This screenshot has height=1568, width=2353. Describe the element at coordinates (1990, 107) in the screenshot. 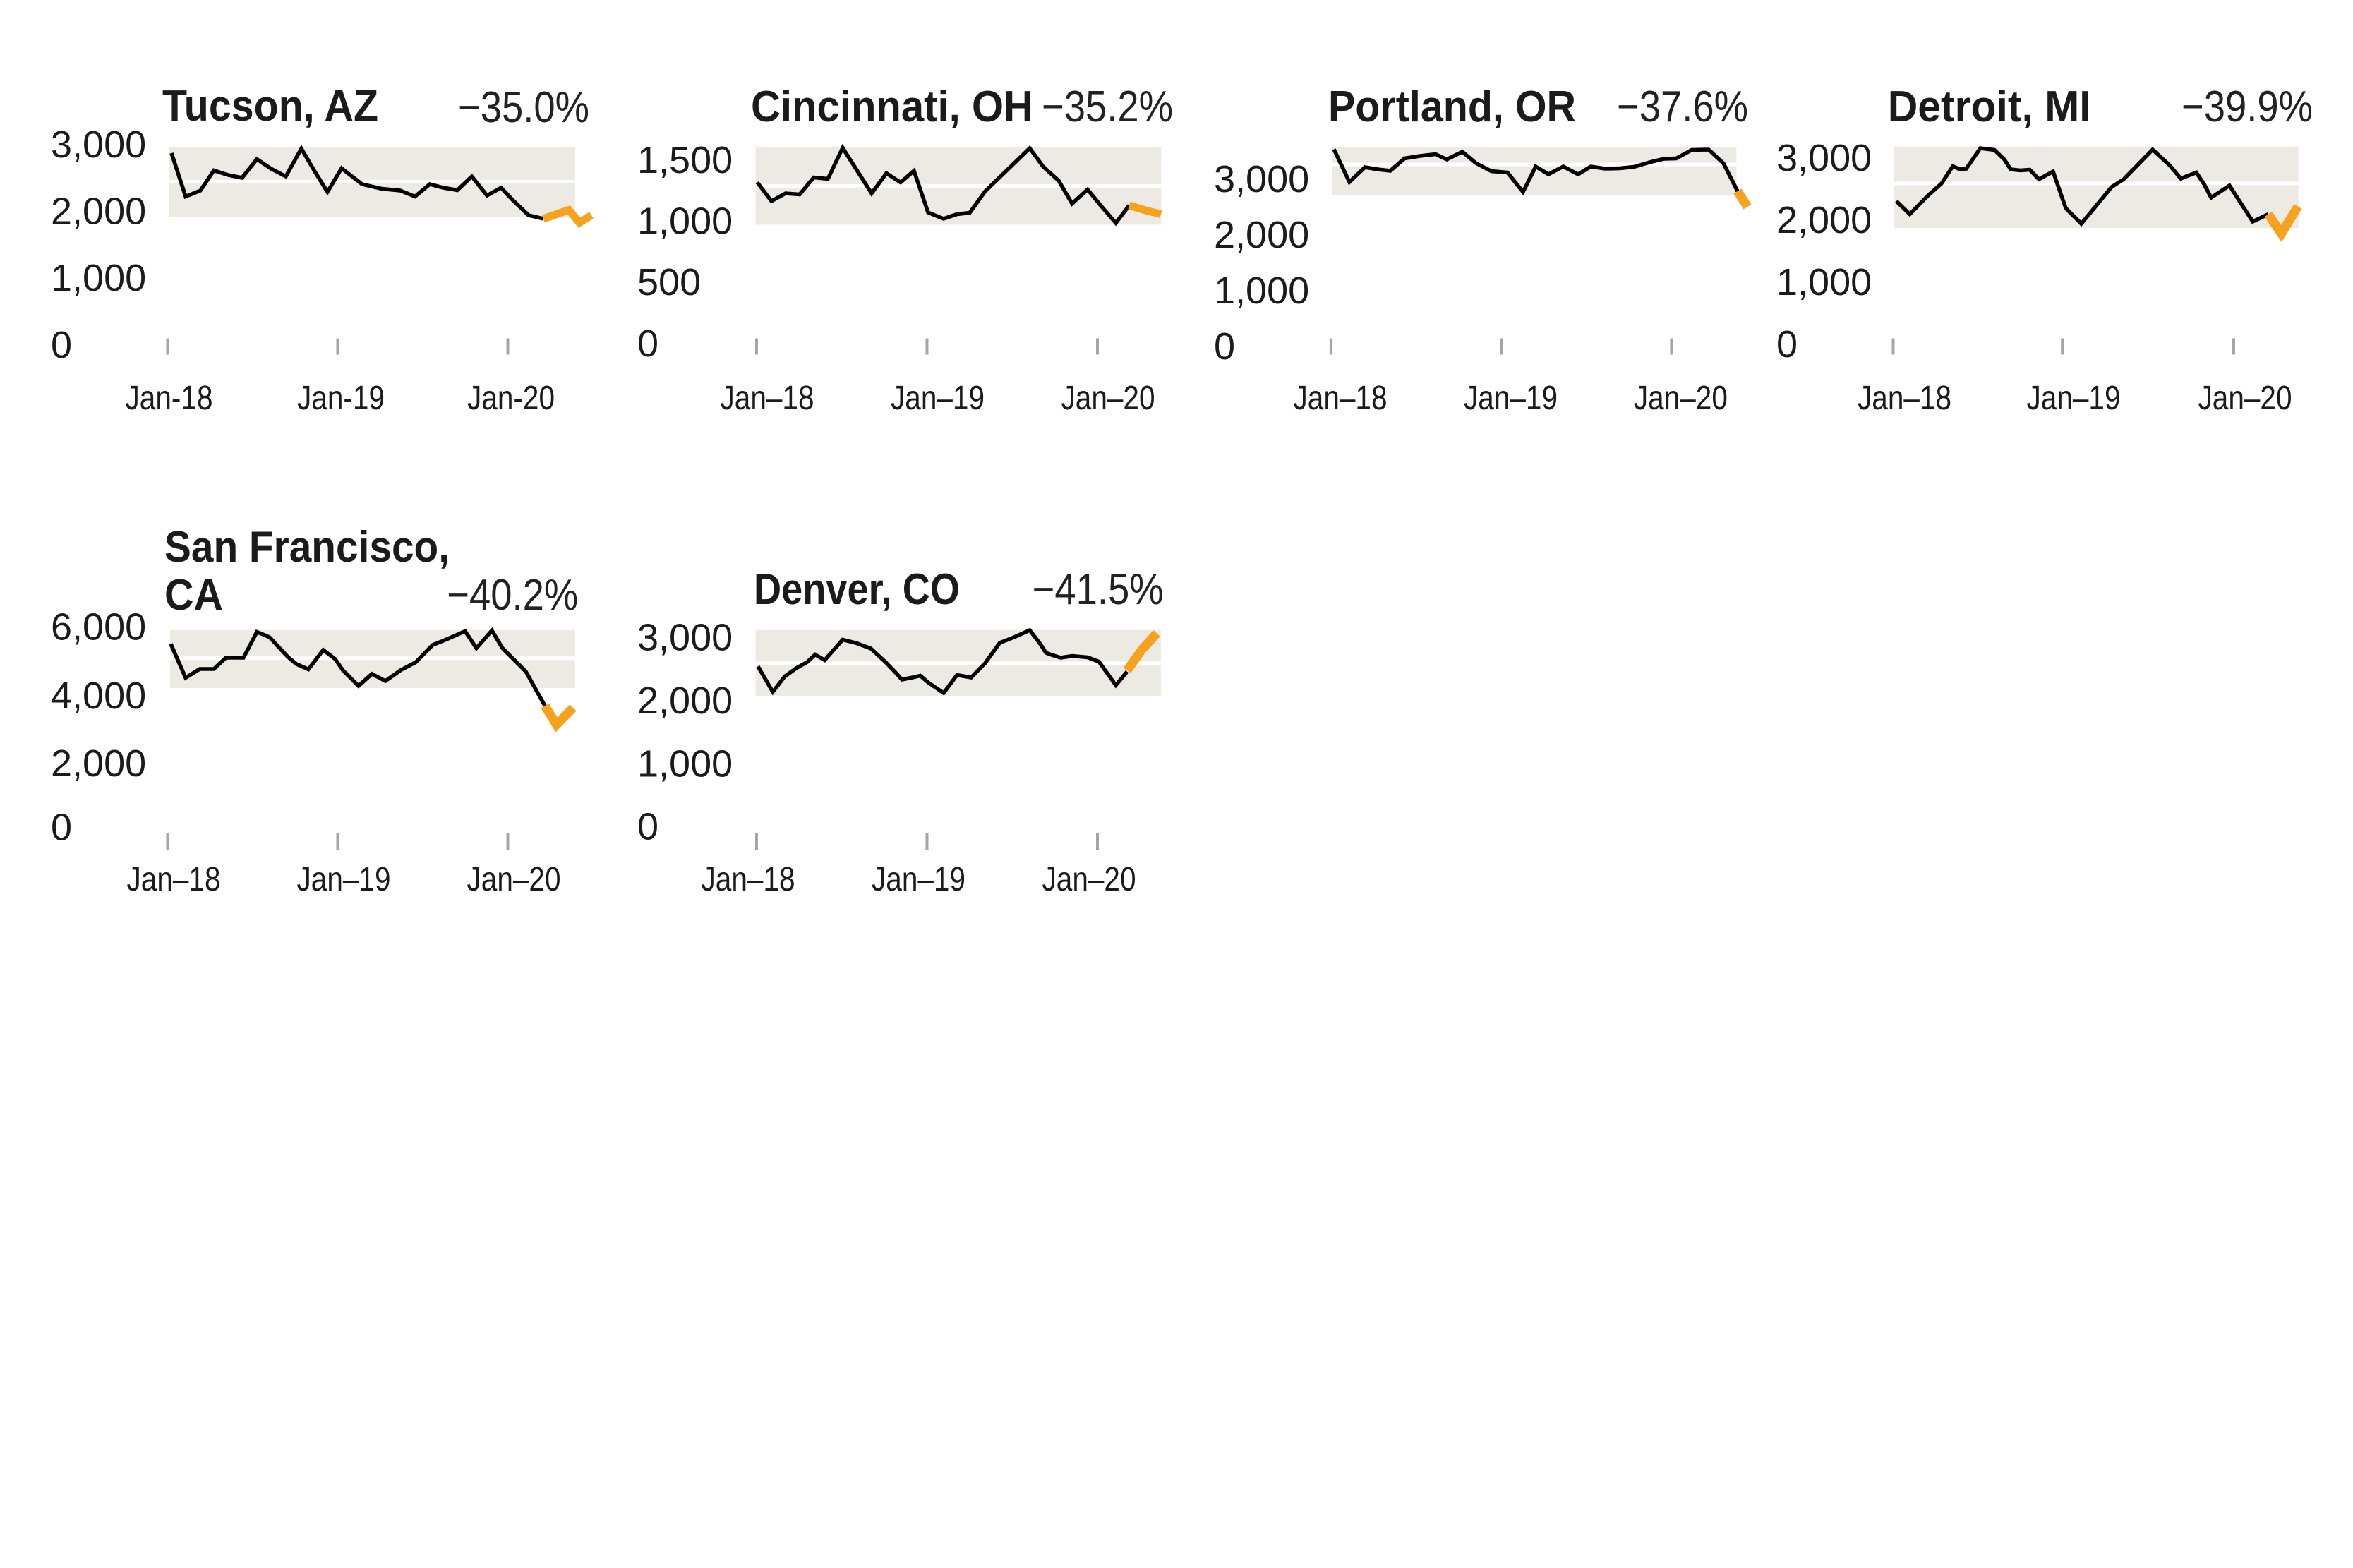

I see `svg-text: Detroit, MI` at that location.